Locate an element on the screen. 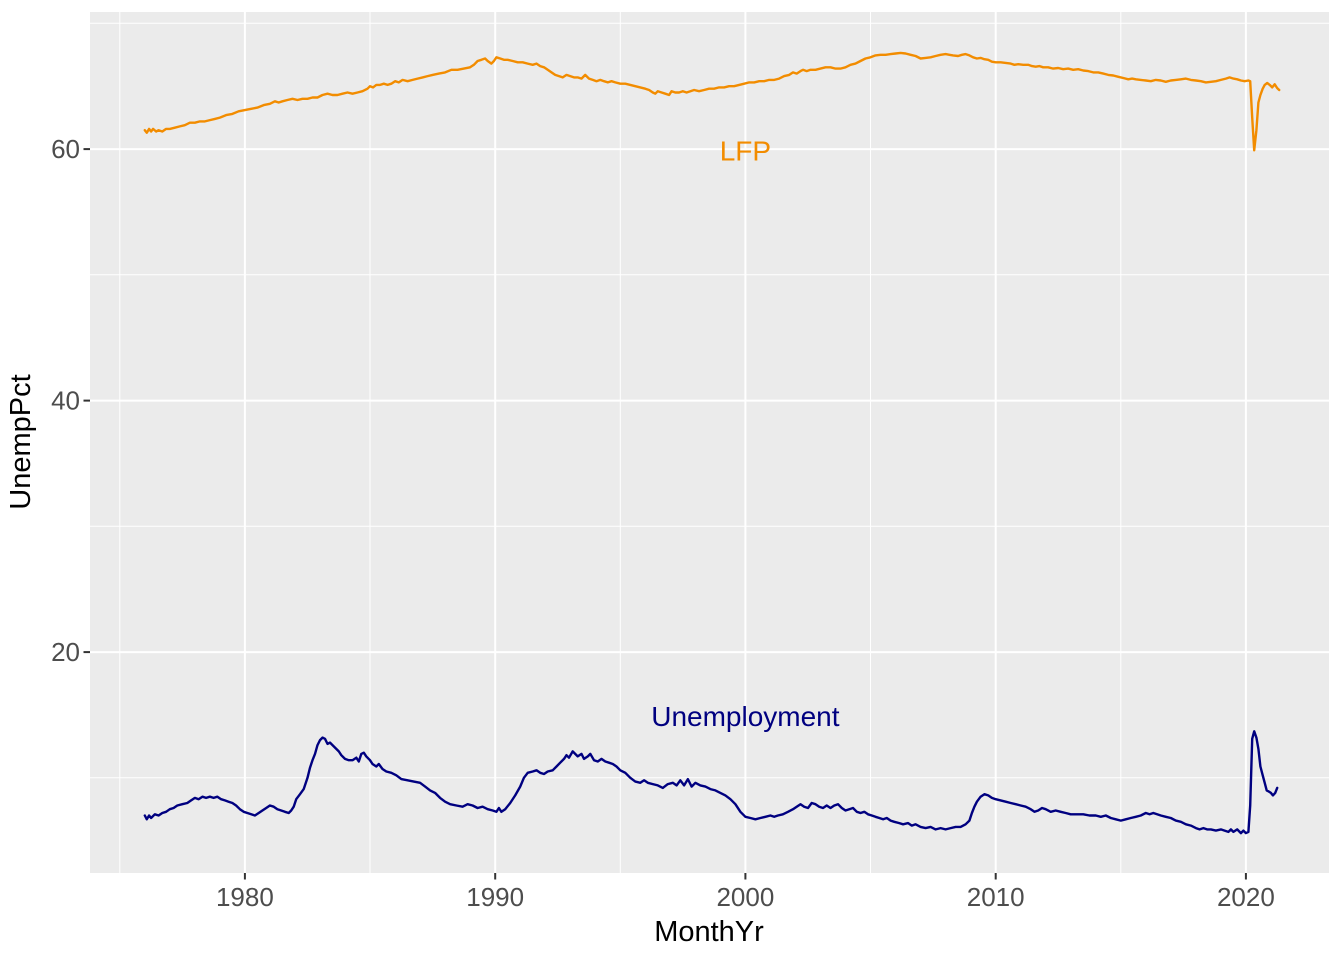 The width and height of the screenshot is (1344, 960). y-tick-label: 60 is located at coordinates (65, 149).